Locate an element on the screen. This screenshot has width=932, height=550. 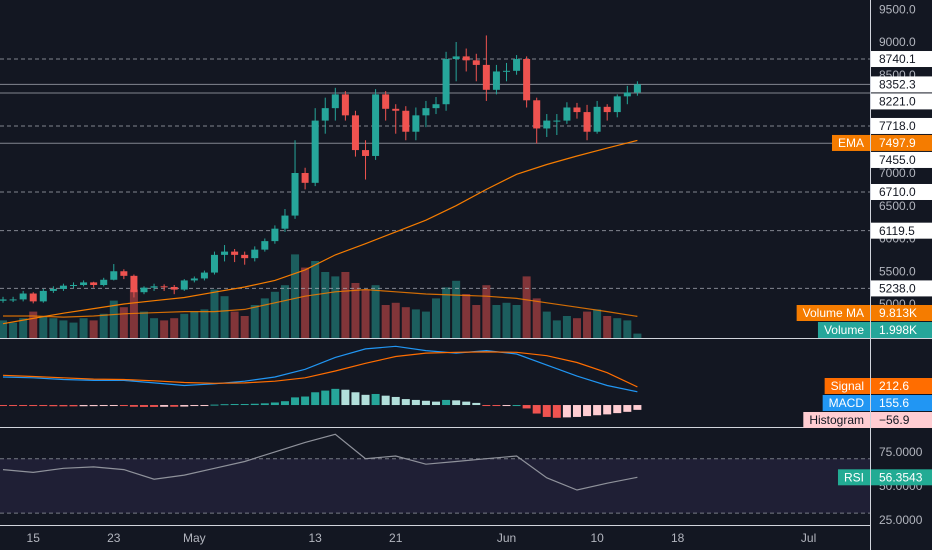
price-label-value: 8221.0 is located at coordinates (897, 102).